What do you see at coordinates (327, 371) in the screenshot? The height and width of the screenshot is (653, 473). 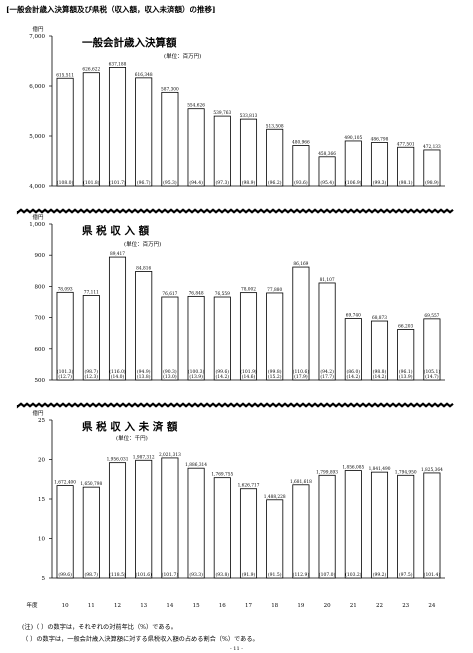 I see `ratio-label: (94.2)` at bounding box center [327, 371].